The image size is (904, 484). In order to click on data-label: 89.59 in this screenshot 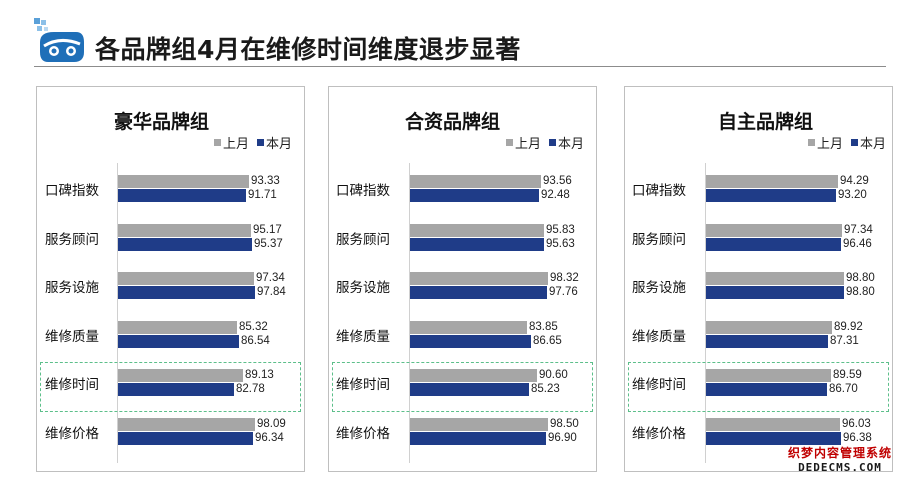, I will do `click(847, 375)`.